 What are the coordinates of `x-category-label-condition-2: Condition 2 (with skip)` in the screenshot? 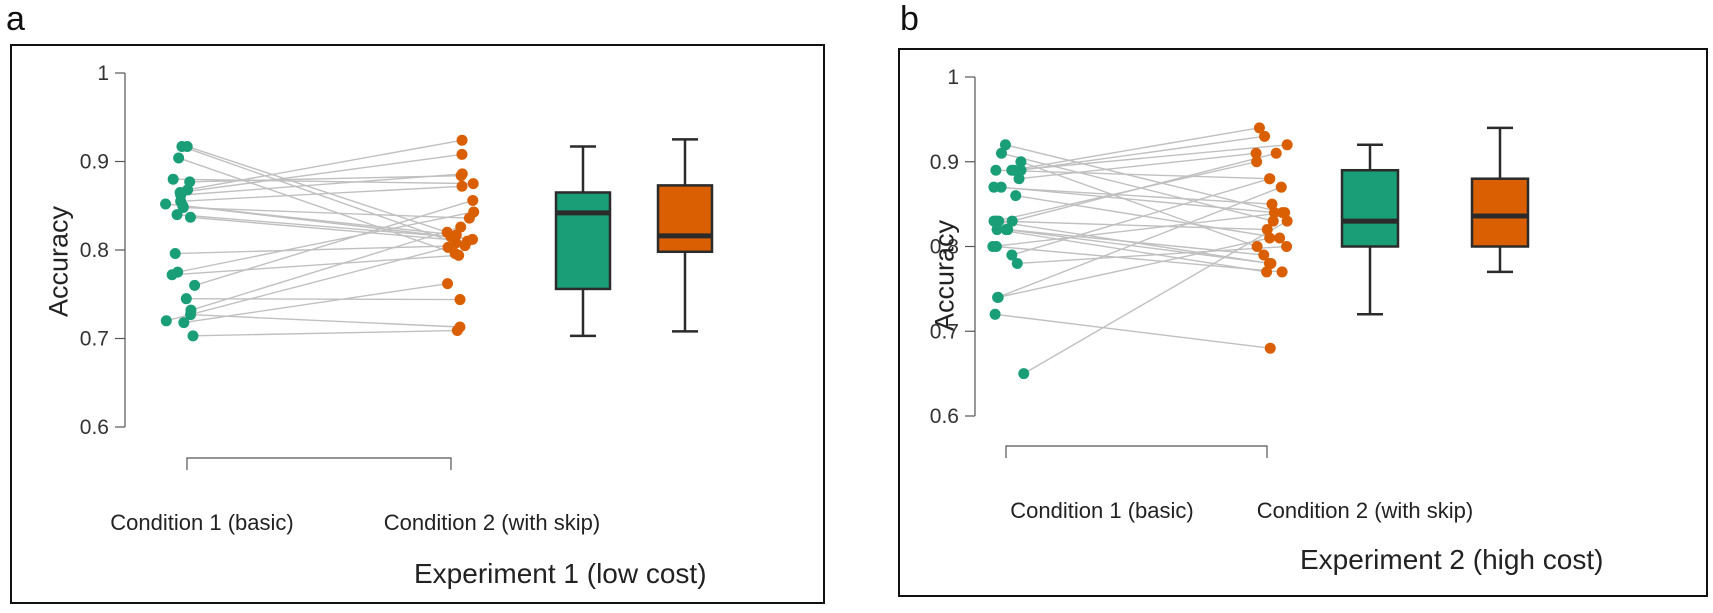 It's located at (1365, 510).